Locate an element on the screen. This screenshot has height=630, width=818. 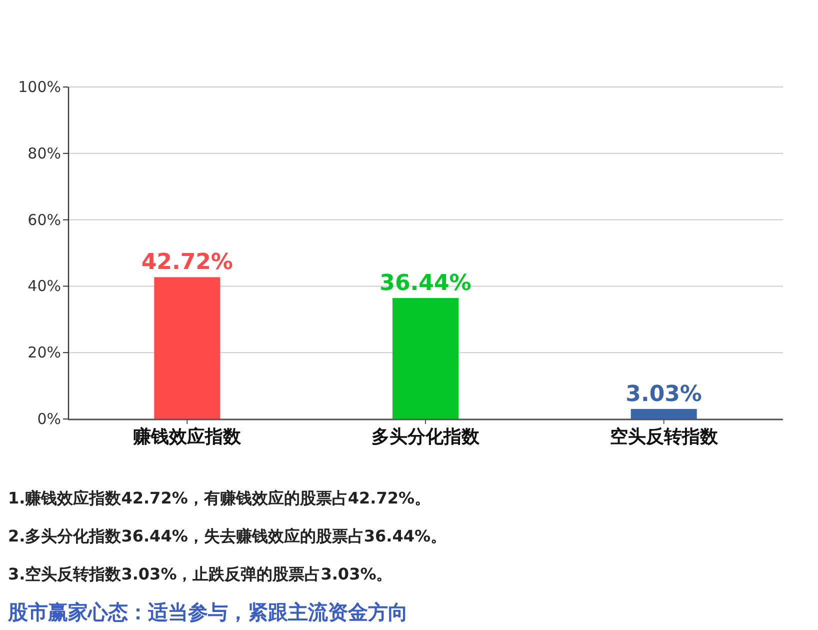
x-tick-label: 空头反转指数 is located at coordinates (664, 437).